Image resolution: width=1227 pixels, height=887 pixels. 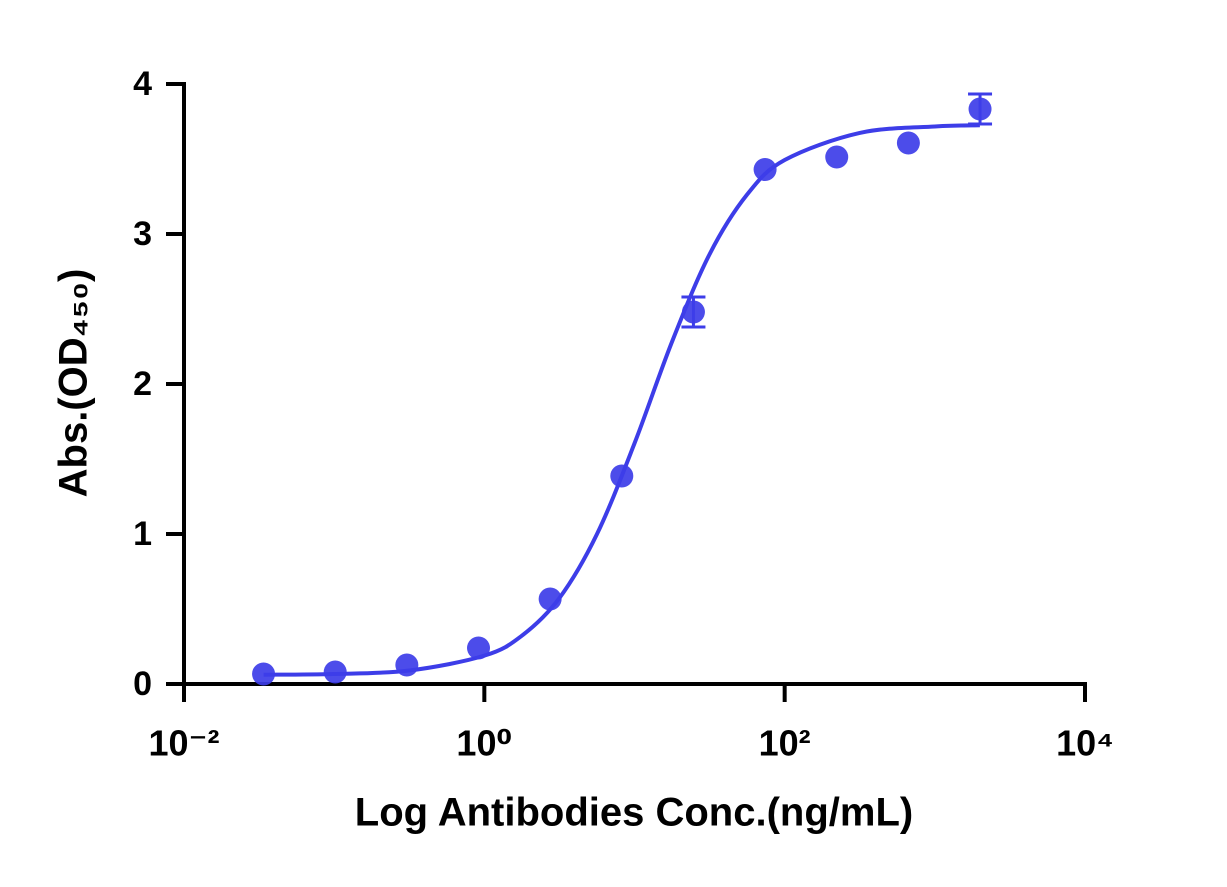 I want to click on y-tick-label: 4, so click(x=142, y=84).